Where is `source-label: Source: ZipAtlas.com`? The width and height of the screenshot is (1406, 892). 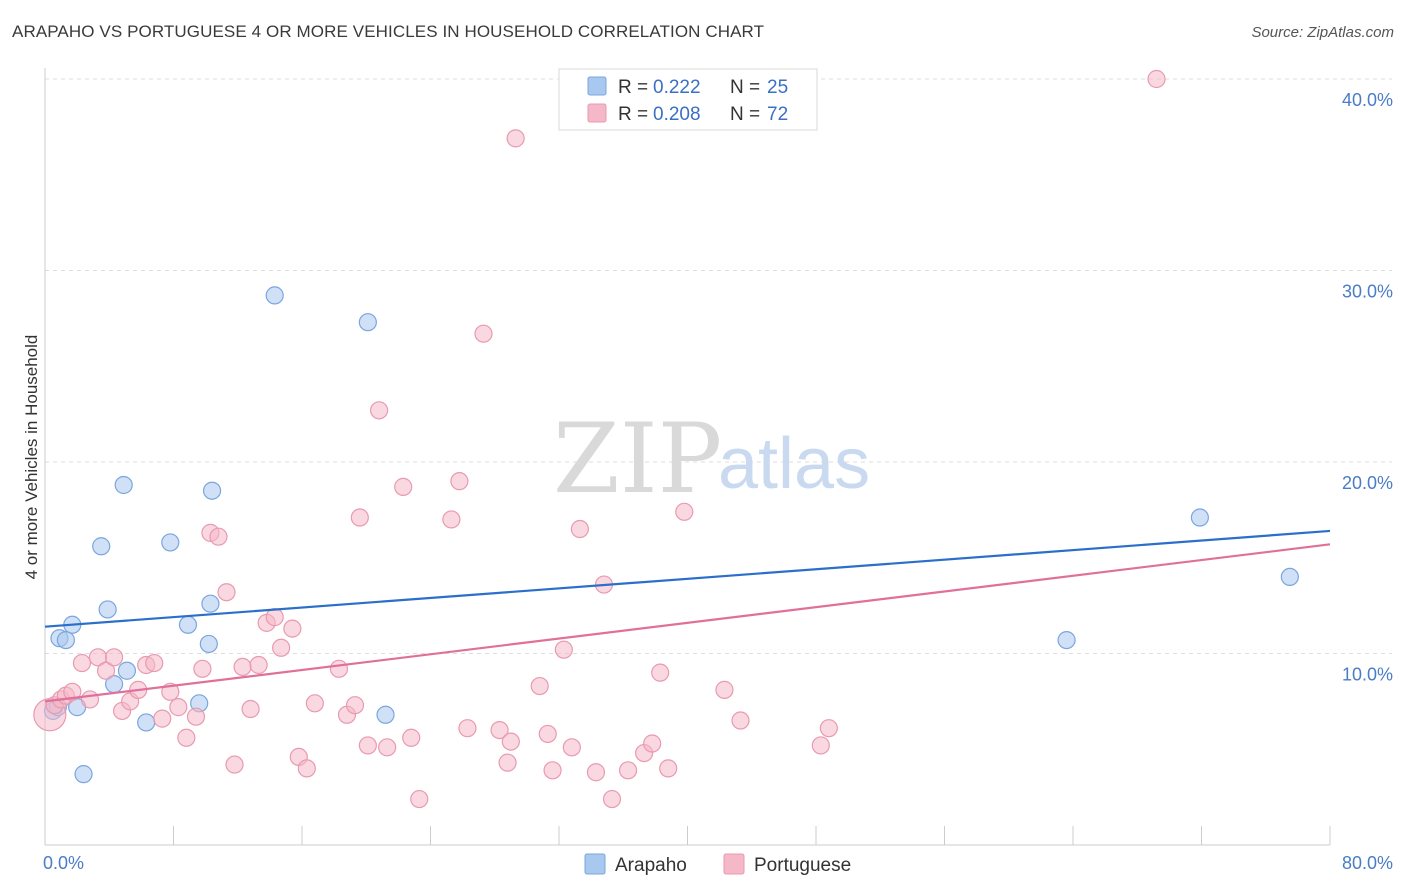 source-label: Source: ZipAtlas.com is located at coordinates (1322, 32).